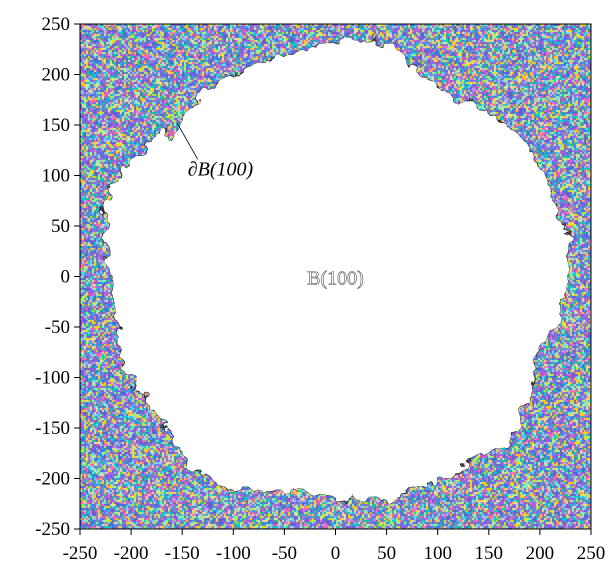 The image size is (613, 579). What do you see at coordinates (52, 428) in the screenshot?
I see `y-tick-label: -150` at bounding box center [52, 428].